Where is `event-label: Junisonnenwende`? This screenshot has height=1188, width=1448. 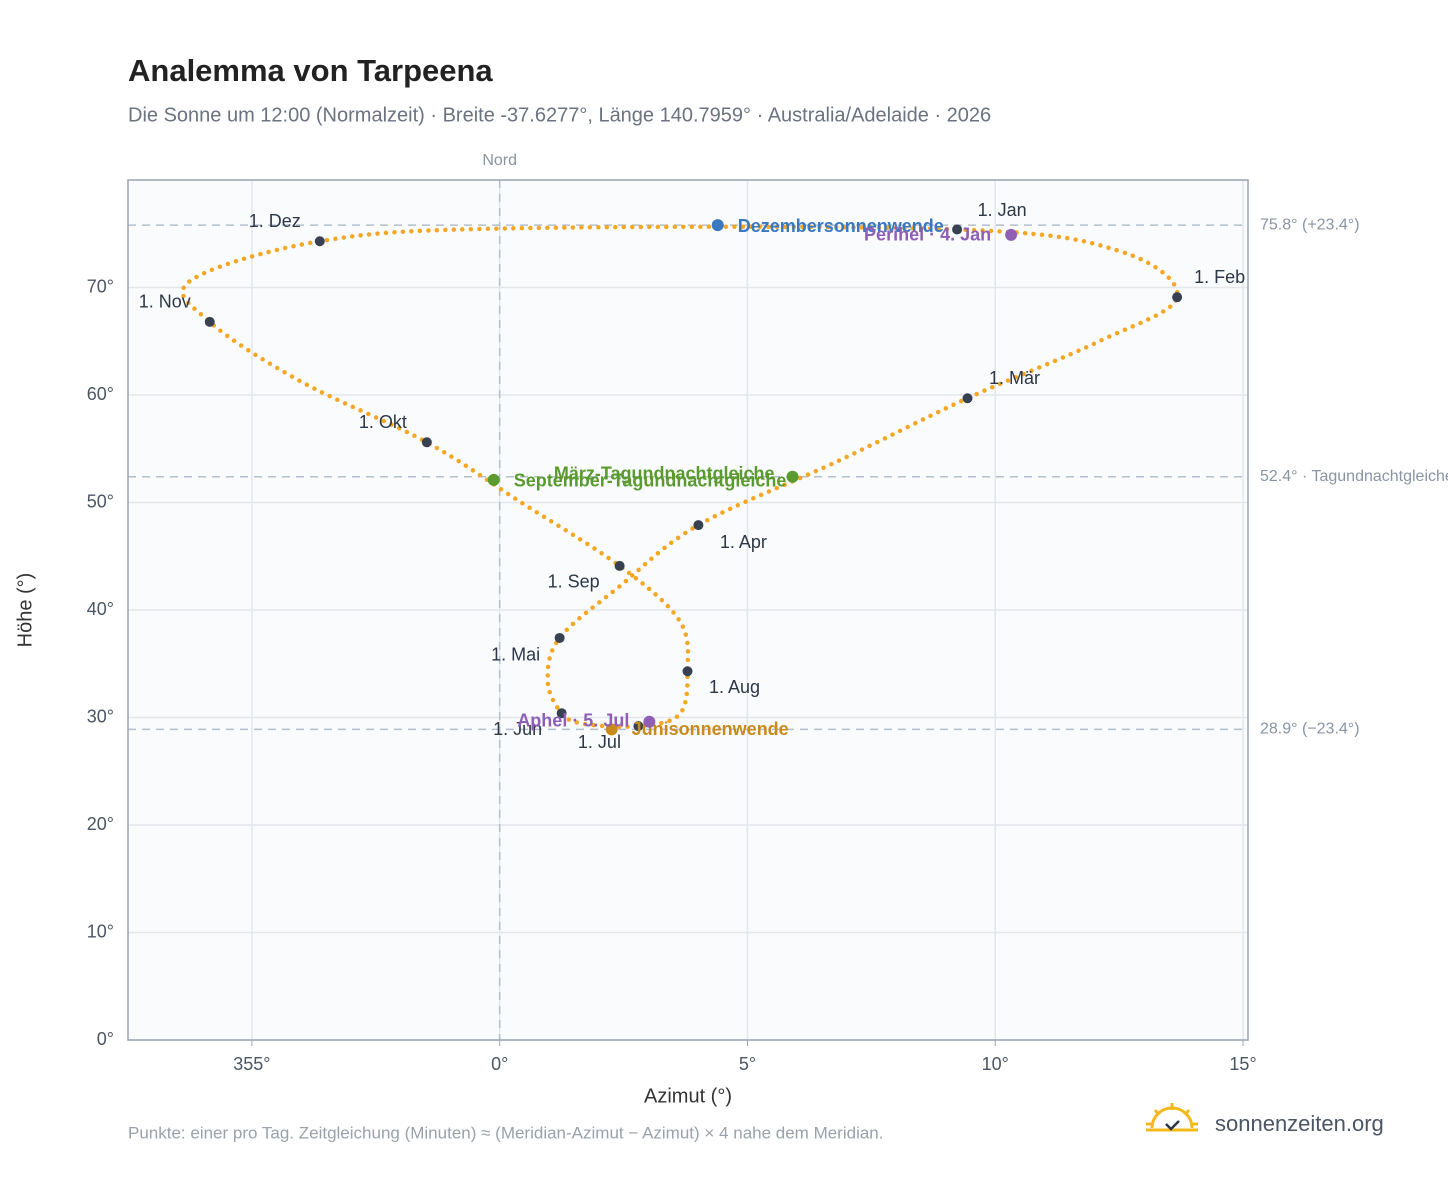
event-label: Junisonnenwende is located at coordinates (710, 729).